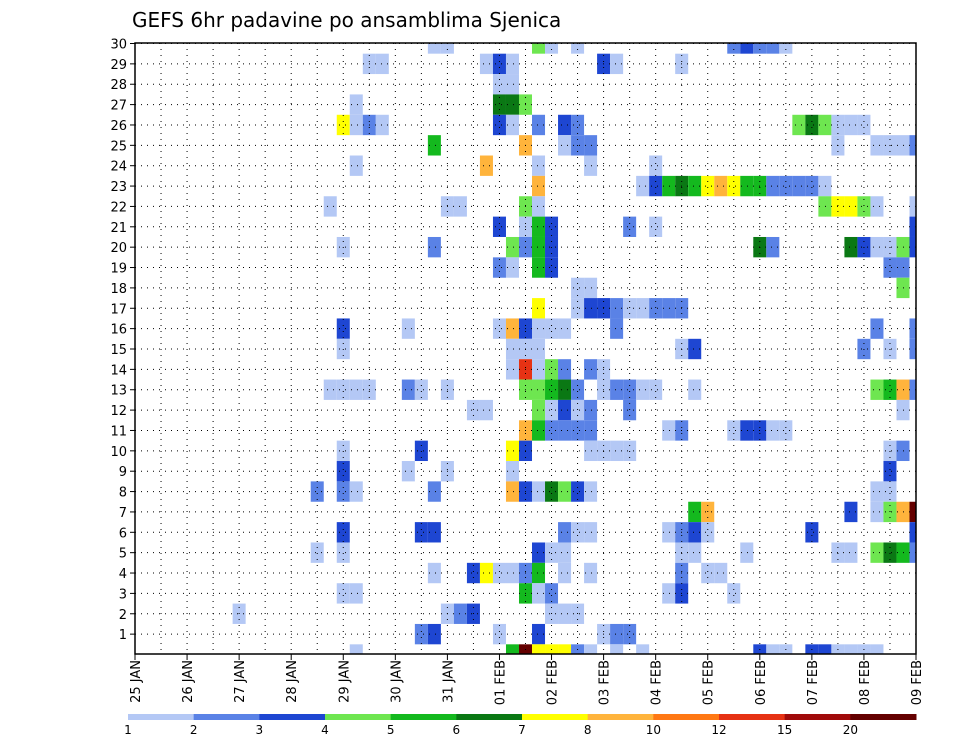  Describe the element at coordinates (118, 85) in the screenshot. I see `y-tick-label: 28` at that location.